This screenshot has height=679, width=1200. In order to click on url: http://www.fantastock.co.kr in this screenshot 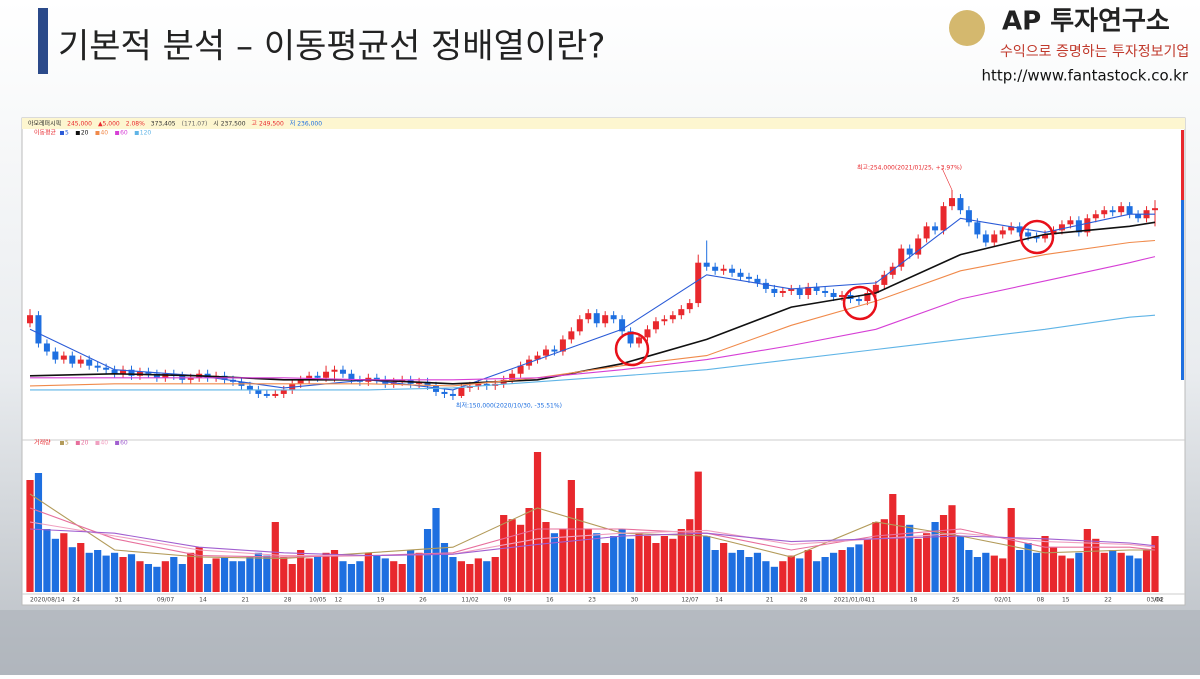, I will do `click(1084, 76)`.